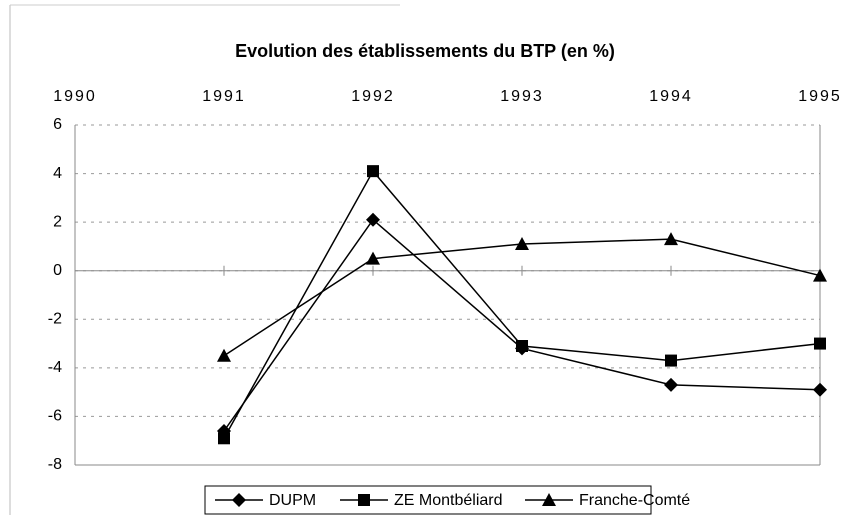 Image resolution: width=851 pixels, height=521 pixels. Describe the element at coordinates (373, 96) in the screenshot. I see `x-tick-label: 1992` at that location.